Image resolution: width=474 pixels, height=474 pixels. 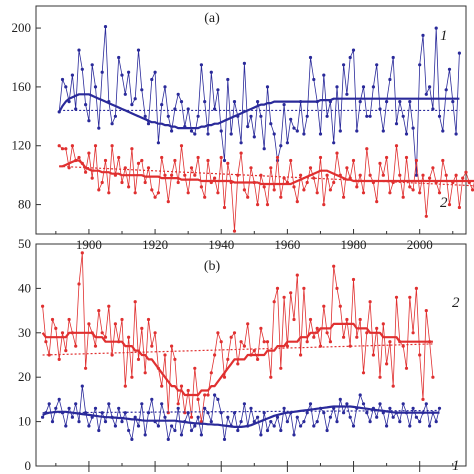 What do you see at coordinates (24, 204) in the screenshot?
I see `y-tick-label: 80` at bounding box center [24, 204].